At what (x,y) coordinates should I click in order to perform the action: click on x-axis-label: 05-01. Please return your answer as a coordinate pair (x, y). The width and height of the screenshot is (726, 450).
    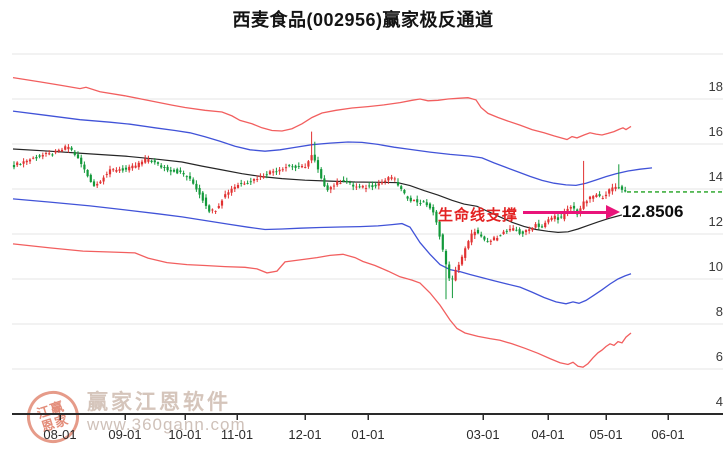
    Looking at the image, I should click on (605, 434).